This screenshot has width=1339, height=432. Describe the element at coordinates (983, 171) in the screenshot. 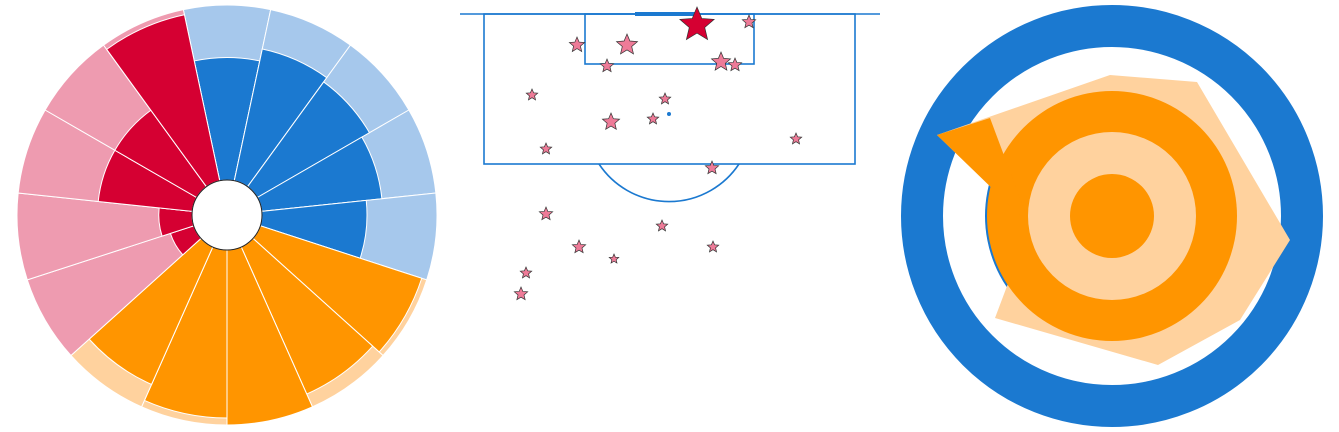

I see `wedge` at that location.